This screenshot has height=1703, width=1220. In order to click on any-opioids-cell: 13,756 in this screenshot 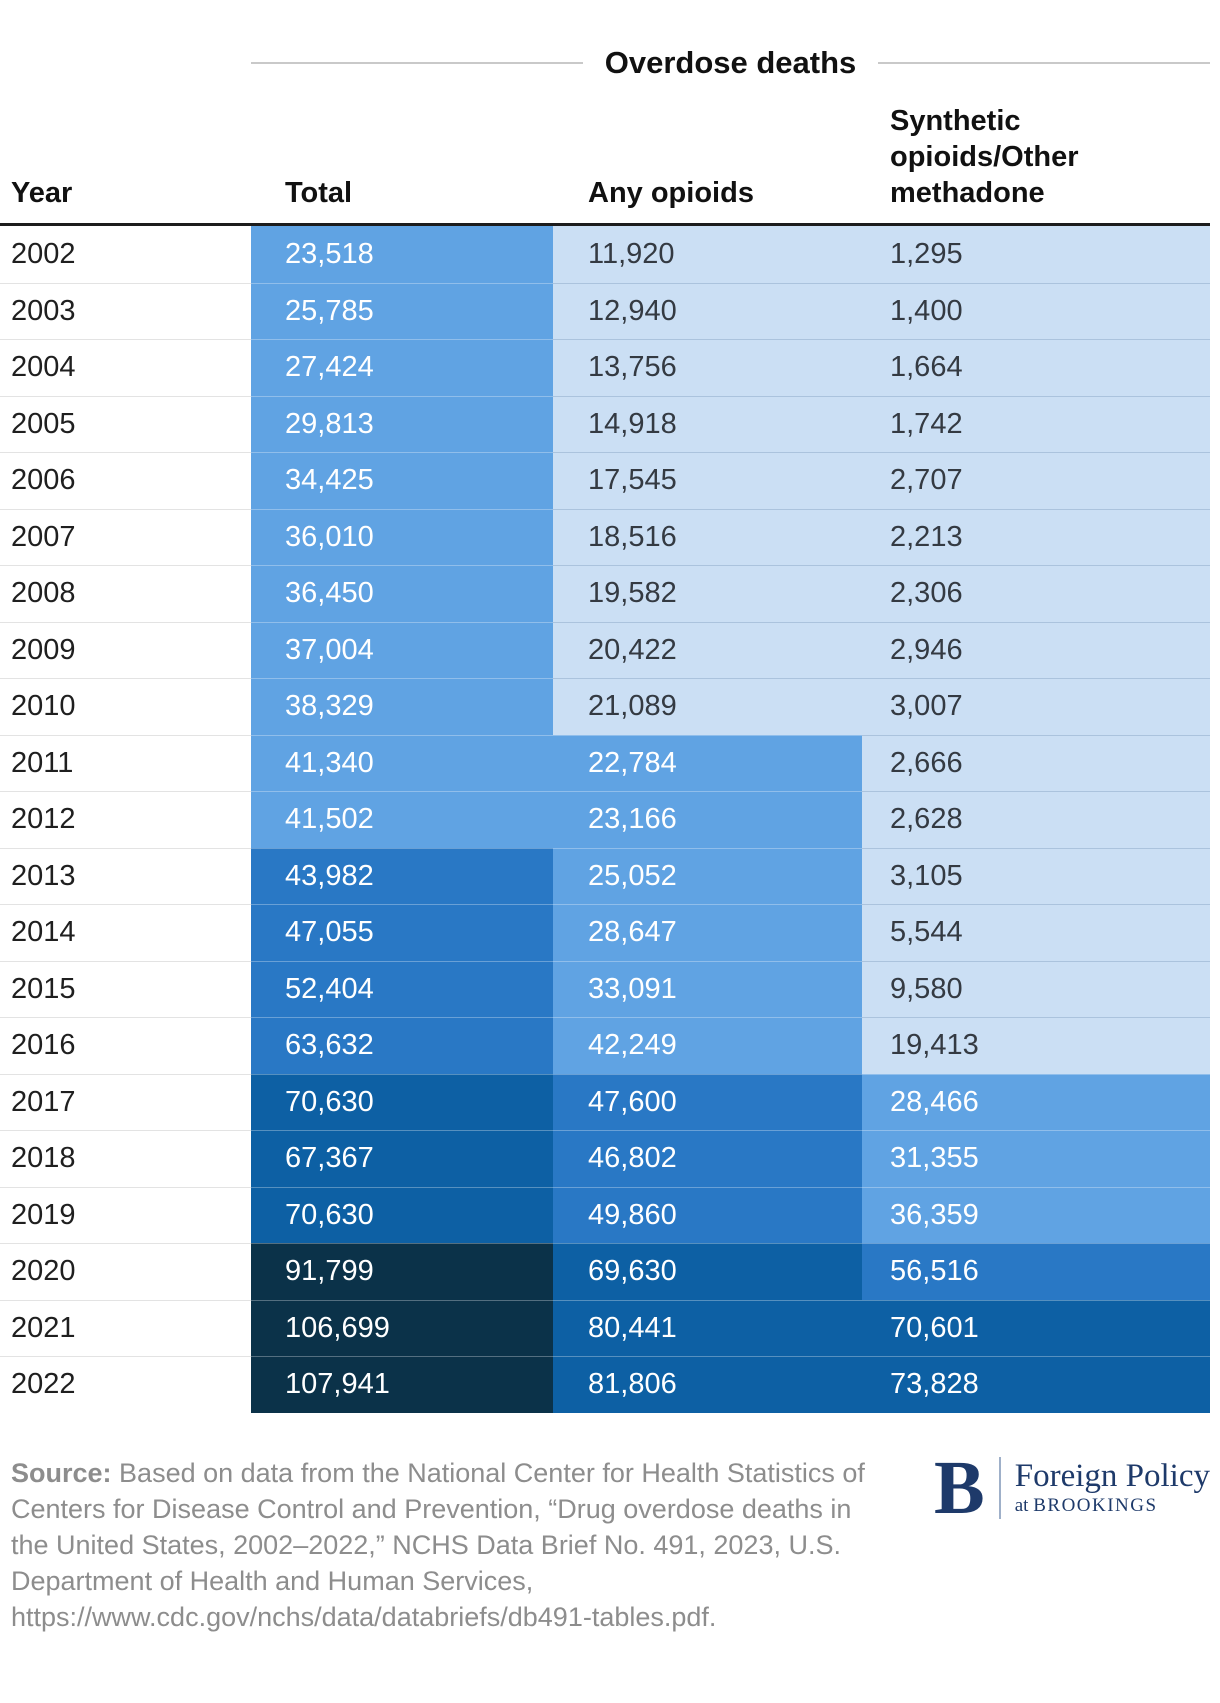, I will do `click(707, 367)`.